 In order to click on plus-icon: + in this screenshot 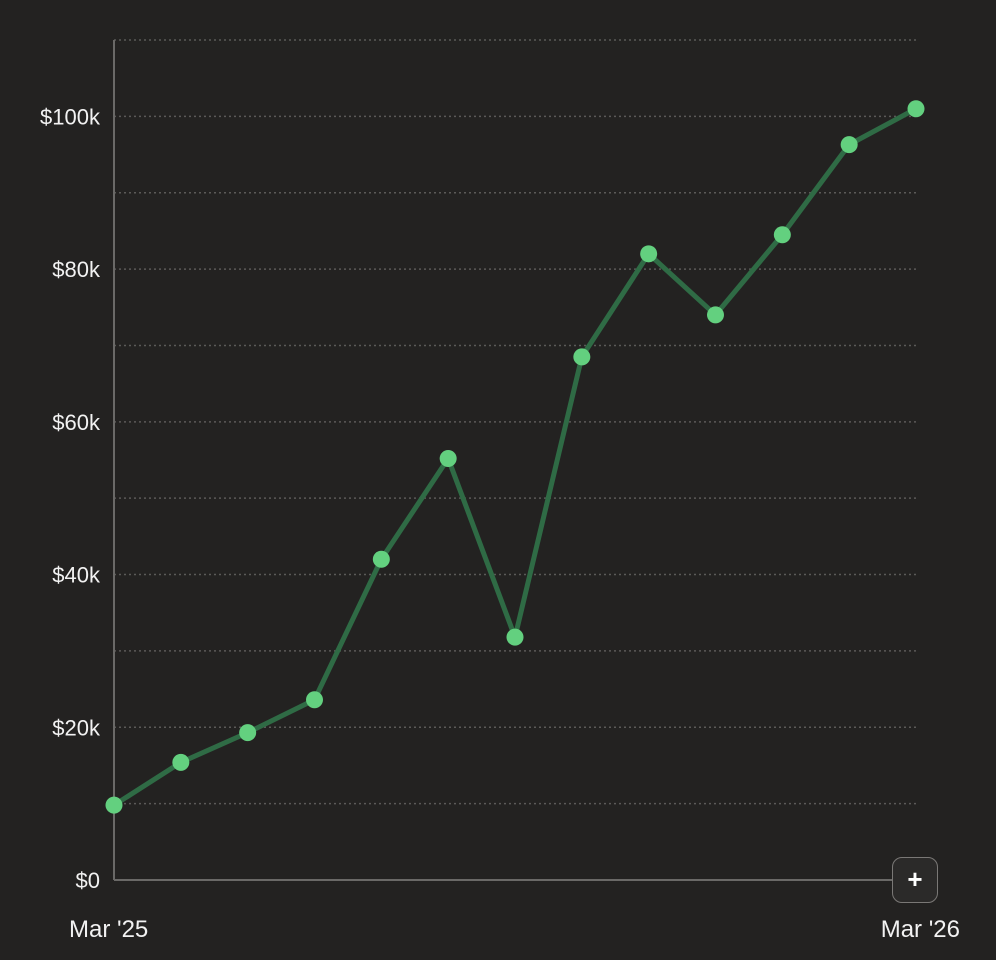, I will do `click(915, 879)`.